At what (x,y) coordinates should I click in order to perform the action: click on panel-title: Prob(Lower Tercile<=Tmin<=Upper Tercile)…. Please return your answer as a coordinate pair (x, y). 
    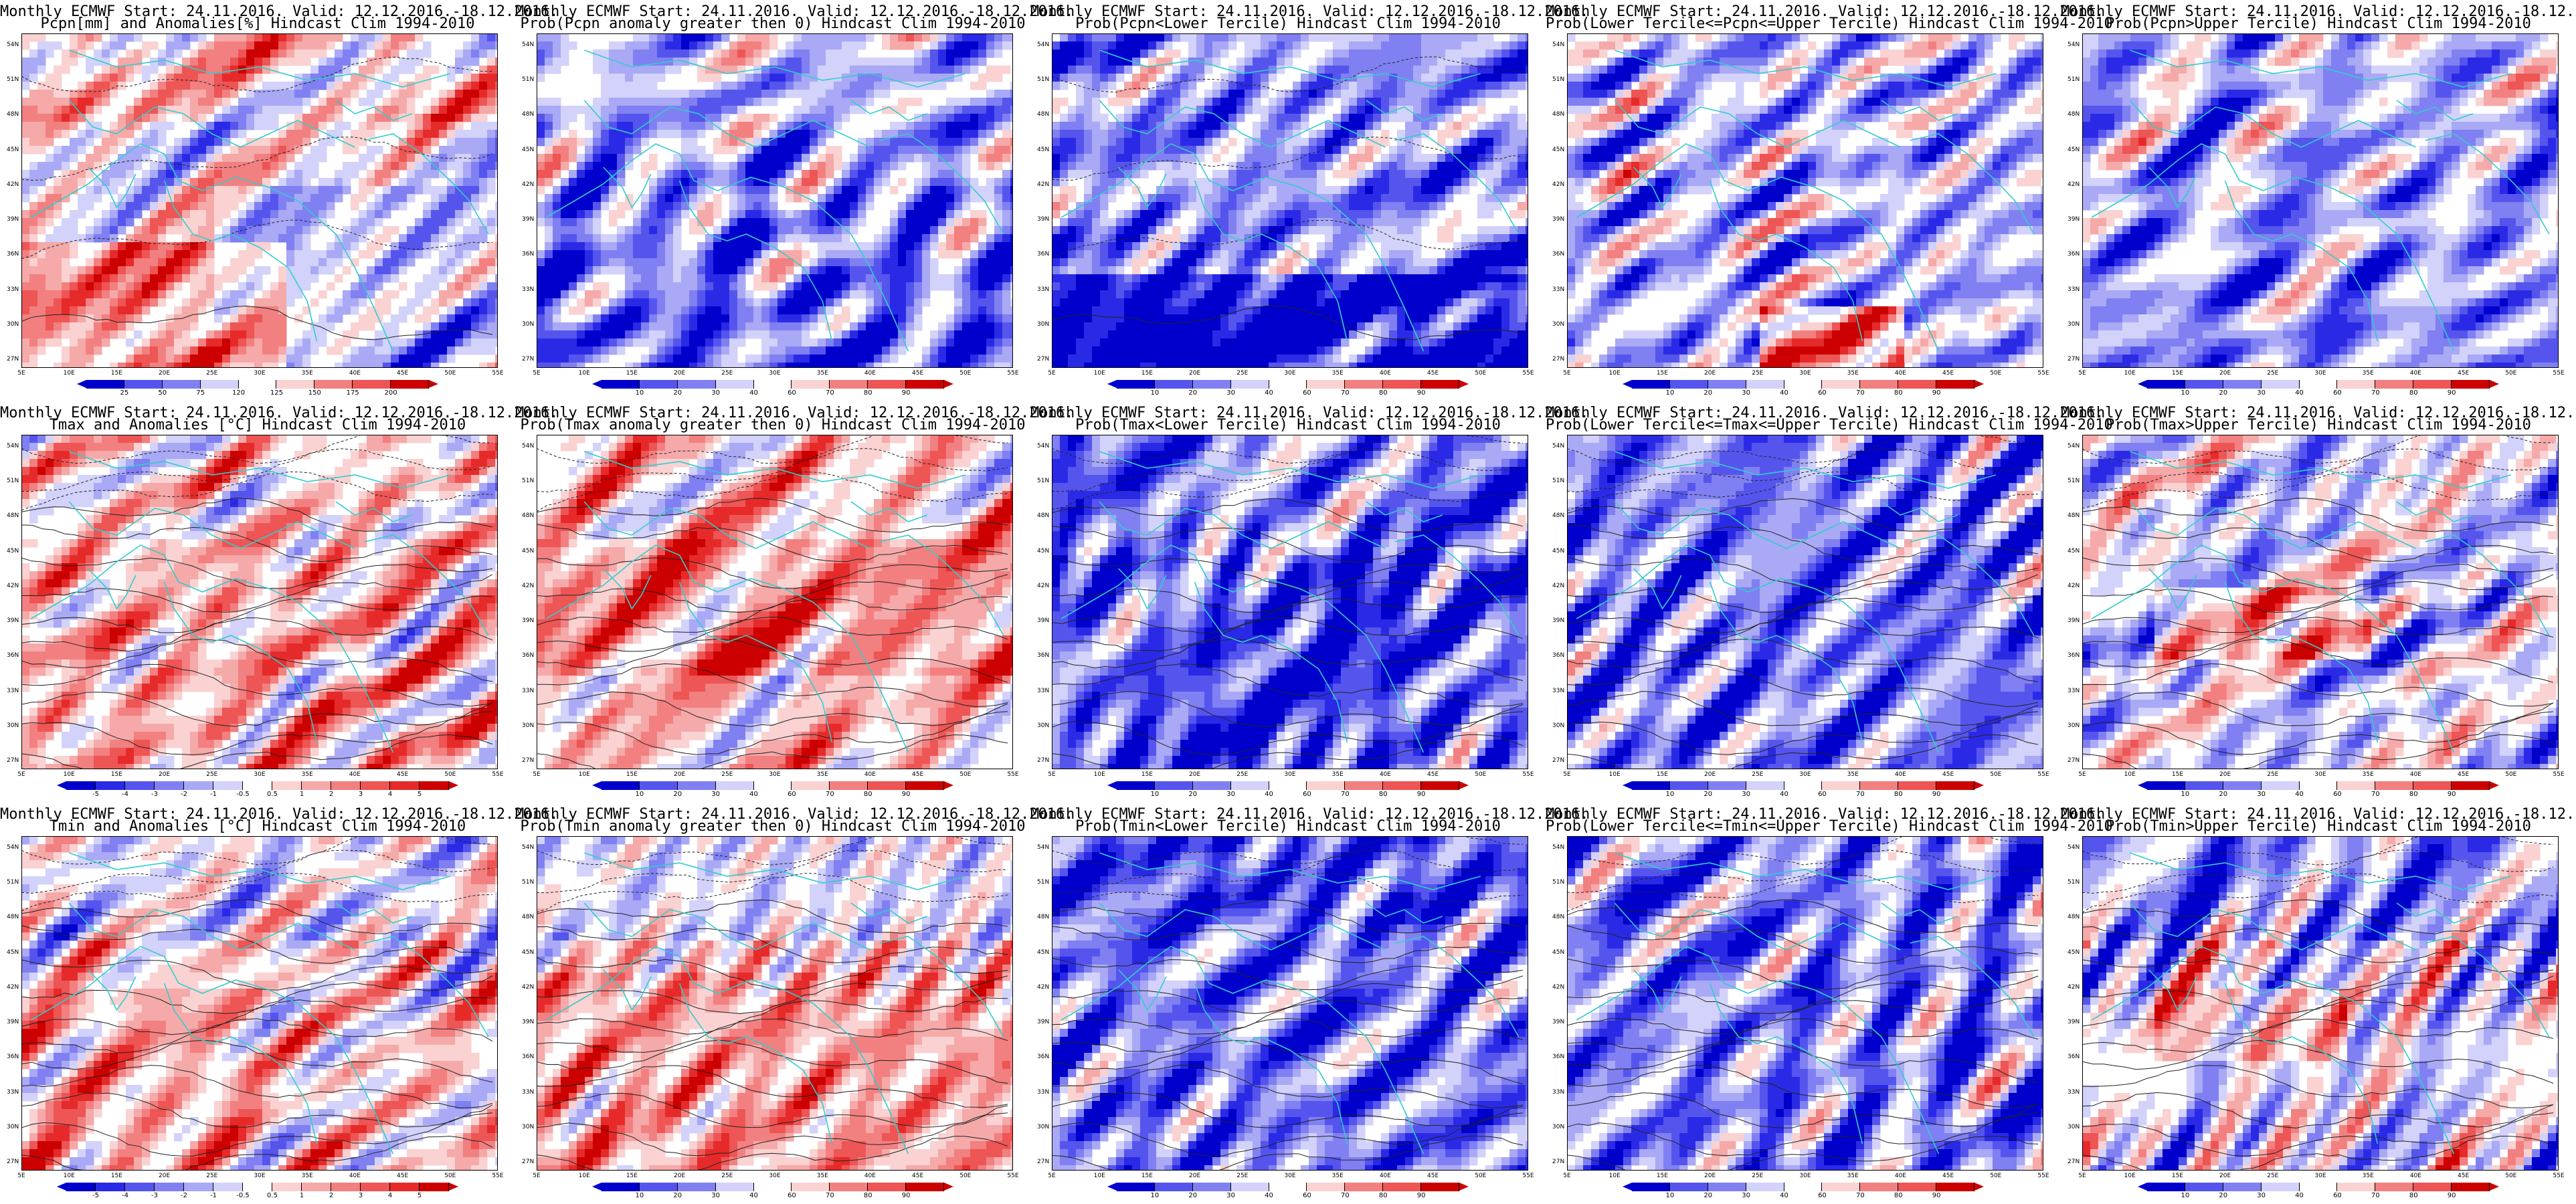
    Looking at the image, I should click on (1829, 827).